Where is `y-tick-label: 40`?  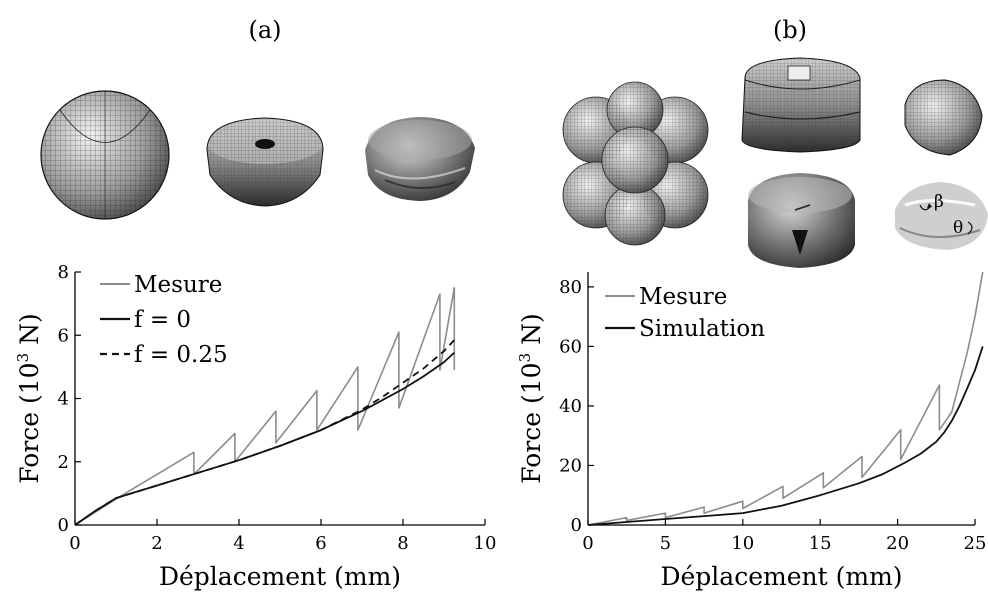
y-tick-label: 40 is located at coordinates (570, 406).